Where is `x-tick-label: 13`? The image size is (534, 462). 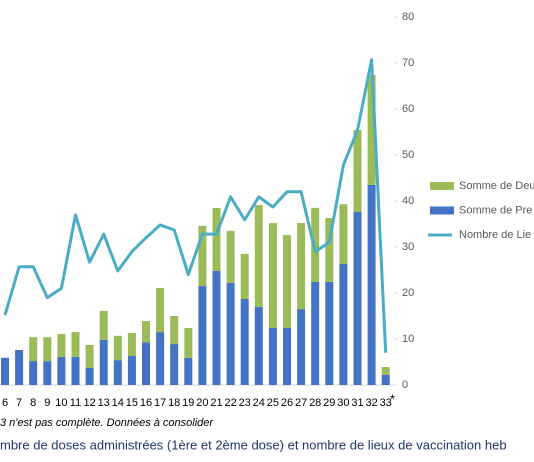
x-tick-label: 13 is located at coordinates (104, 403).